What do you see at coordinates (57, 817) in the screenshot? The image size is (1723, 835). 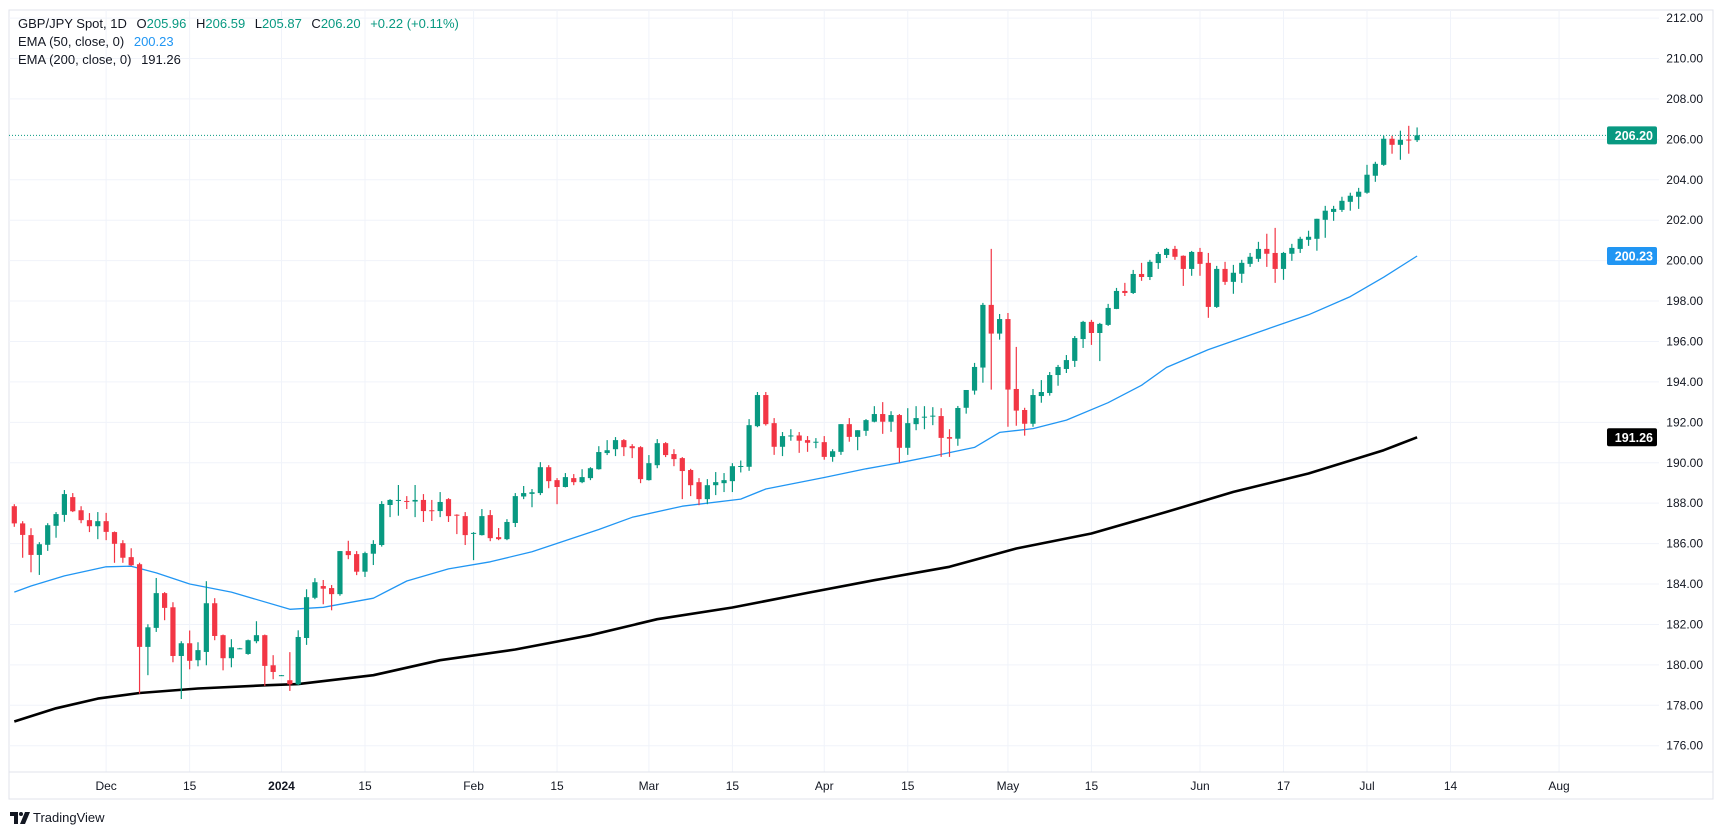 I see `tradingview-branding: TradingView` at bounding box center [57, 817].